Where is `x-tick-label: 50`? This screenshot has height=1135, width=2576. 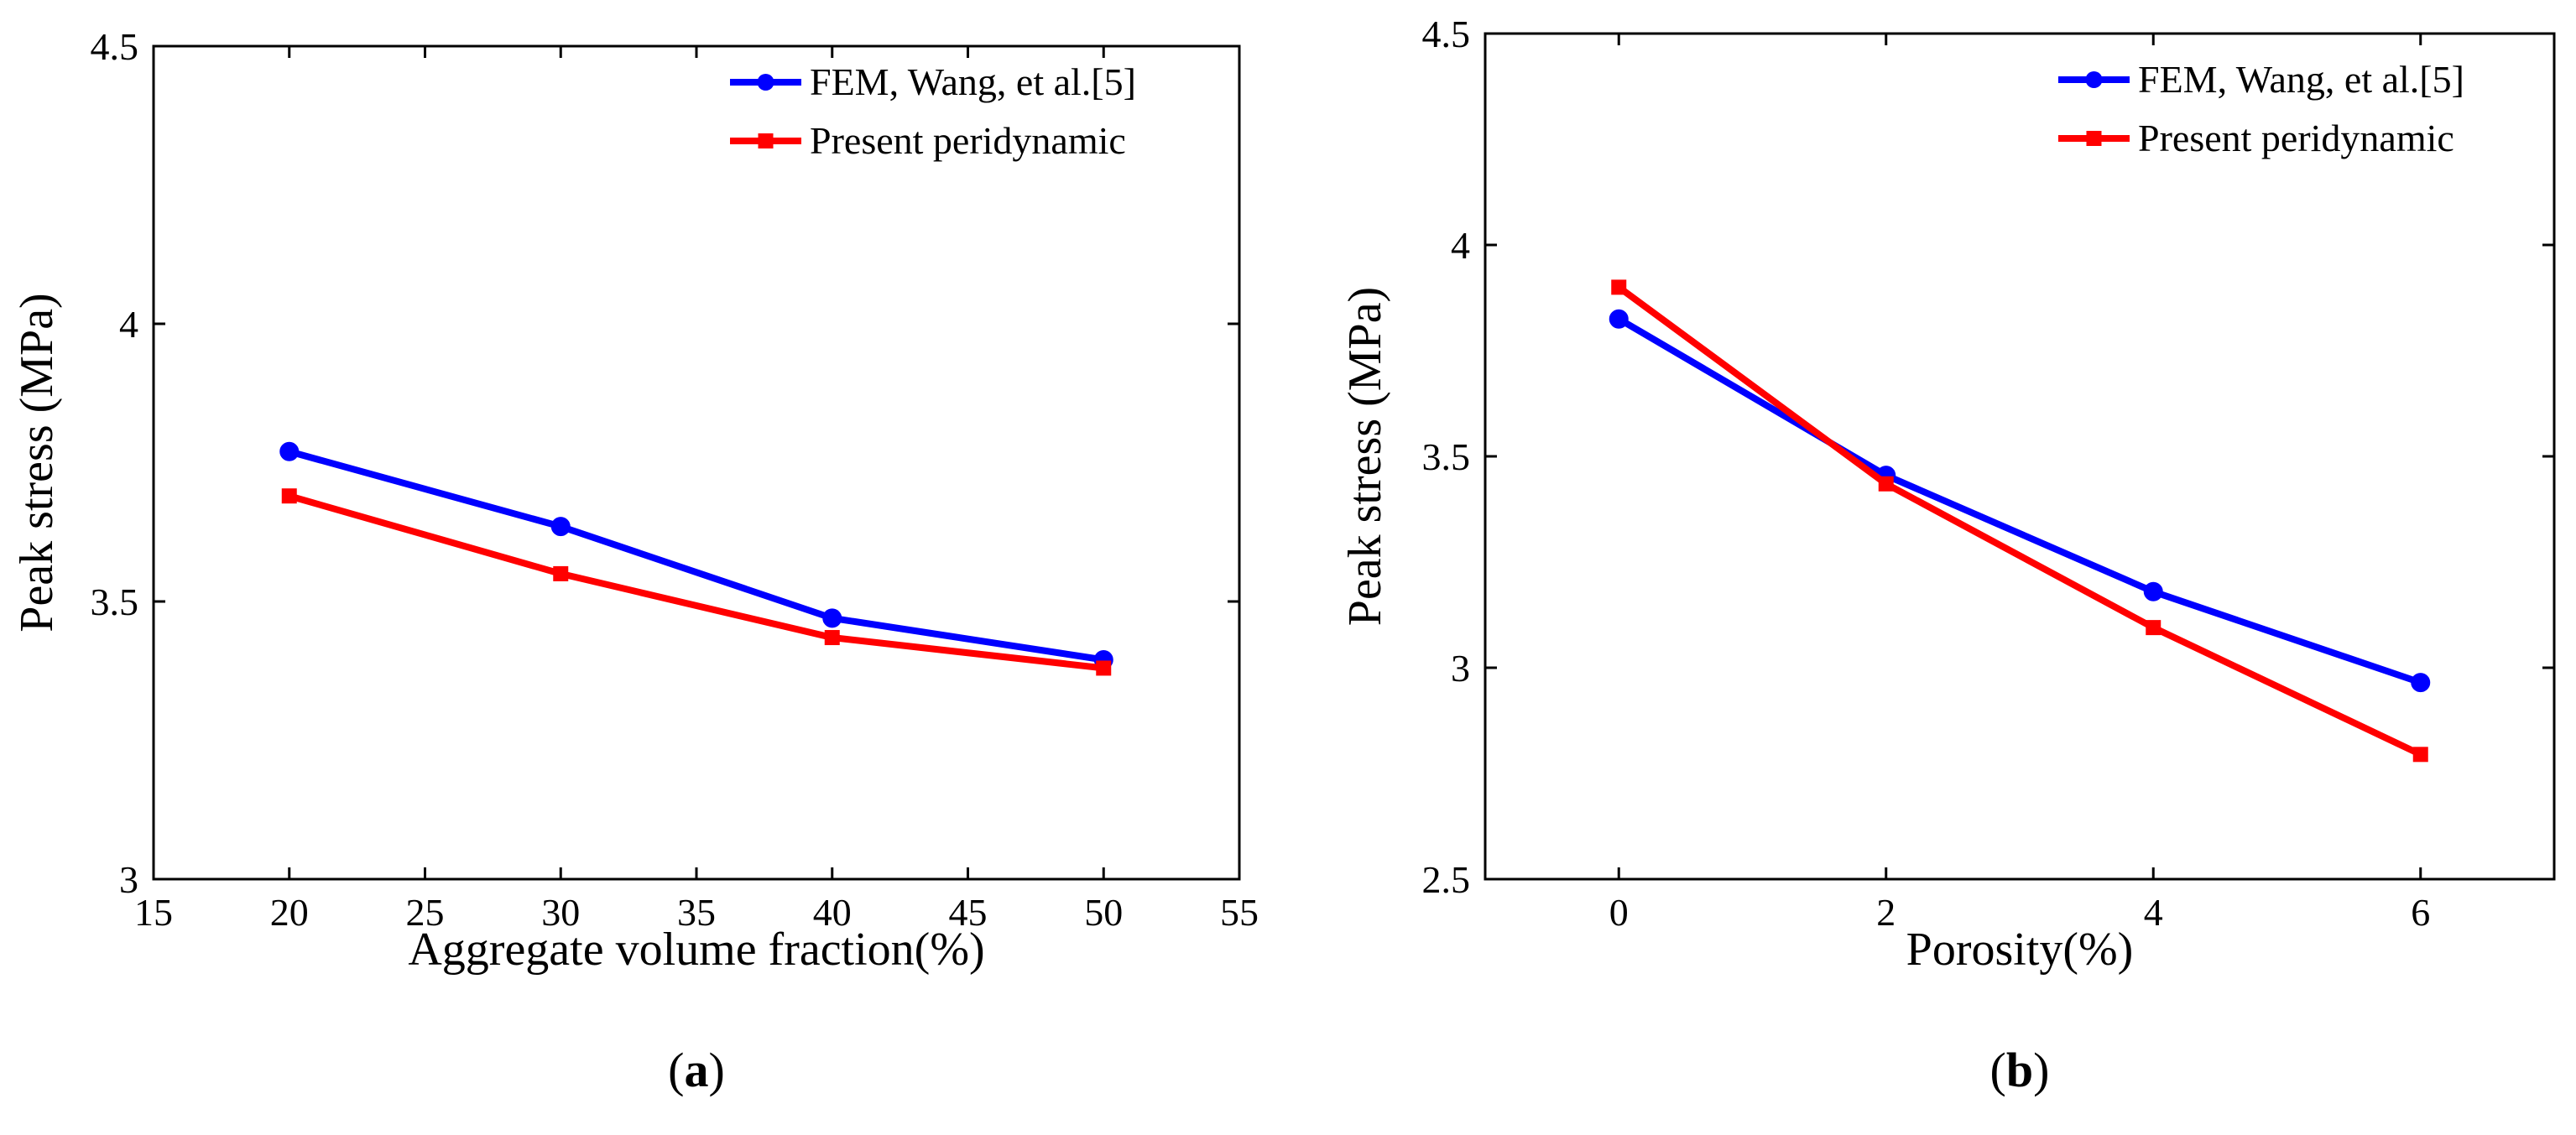 x-tick-label: 50 is located at coordinates (1103, 912).